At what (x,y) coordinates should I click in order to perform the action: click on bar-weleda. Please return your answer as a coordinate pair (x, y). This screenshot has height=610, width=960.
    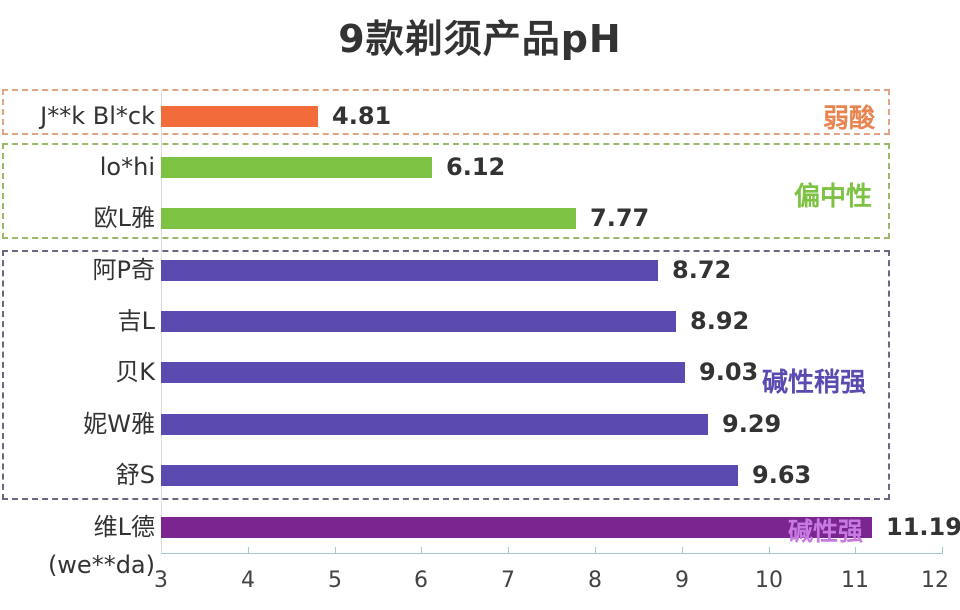
    Looking at the image, I should click on (516, 527).